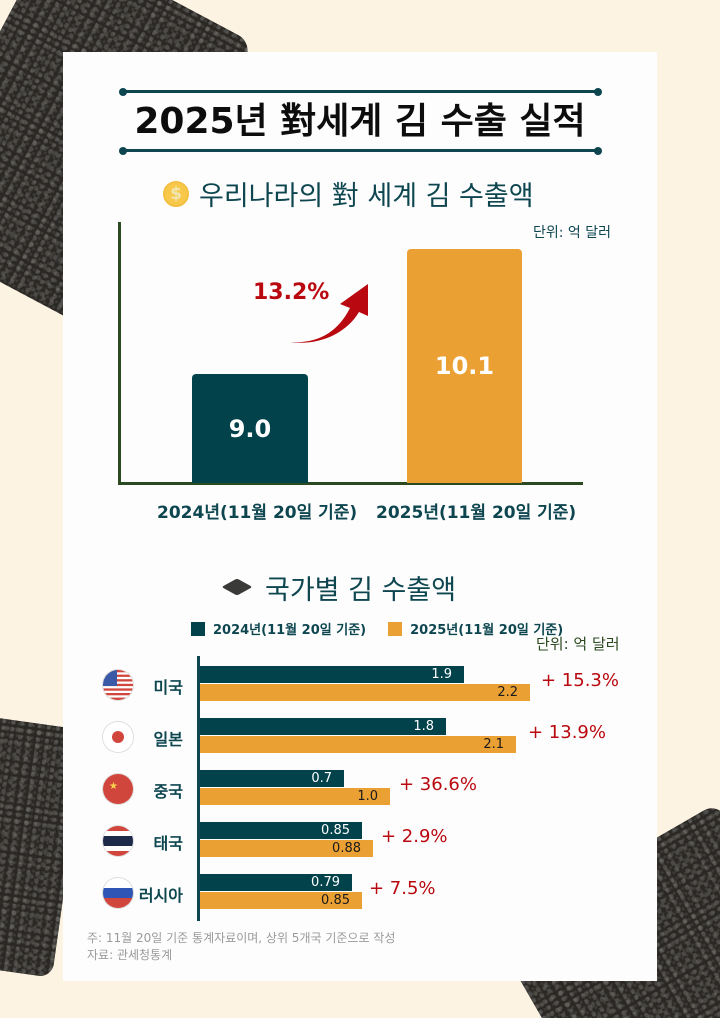 Image resolution: width=720 pixels, height=1018 pixels. I want to click on bar-value: 2.2, so click(507, 692).